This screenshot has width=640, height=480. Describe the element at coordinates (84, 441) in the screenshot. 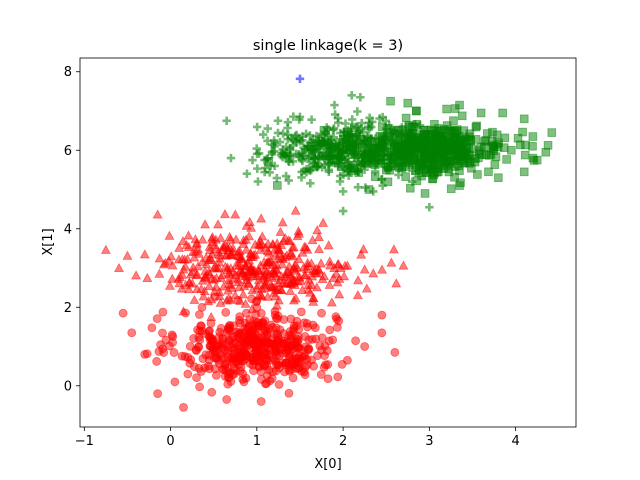

I see `x-tick-label: −1` at that location.